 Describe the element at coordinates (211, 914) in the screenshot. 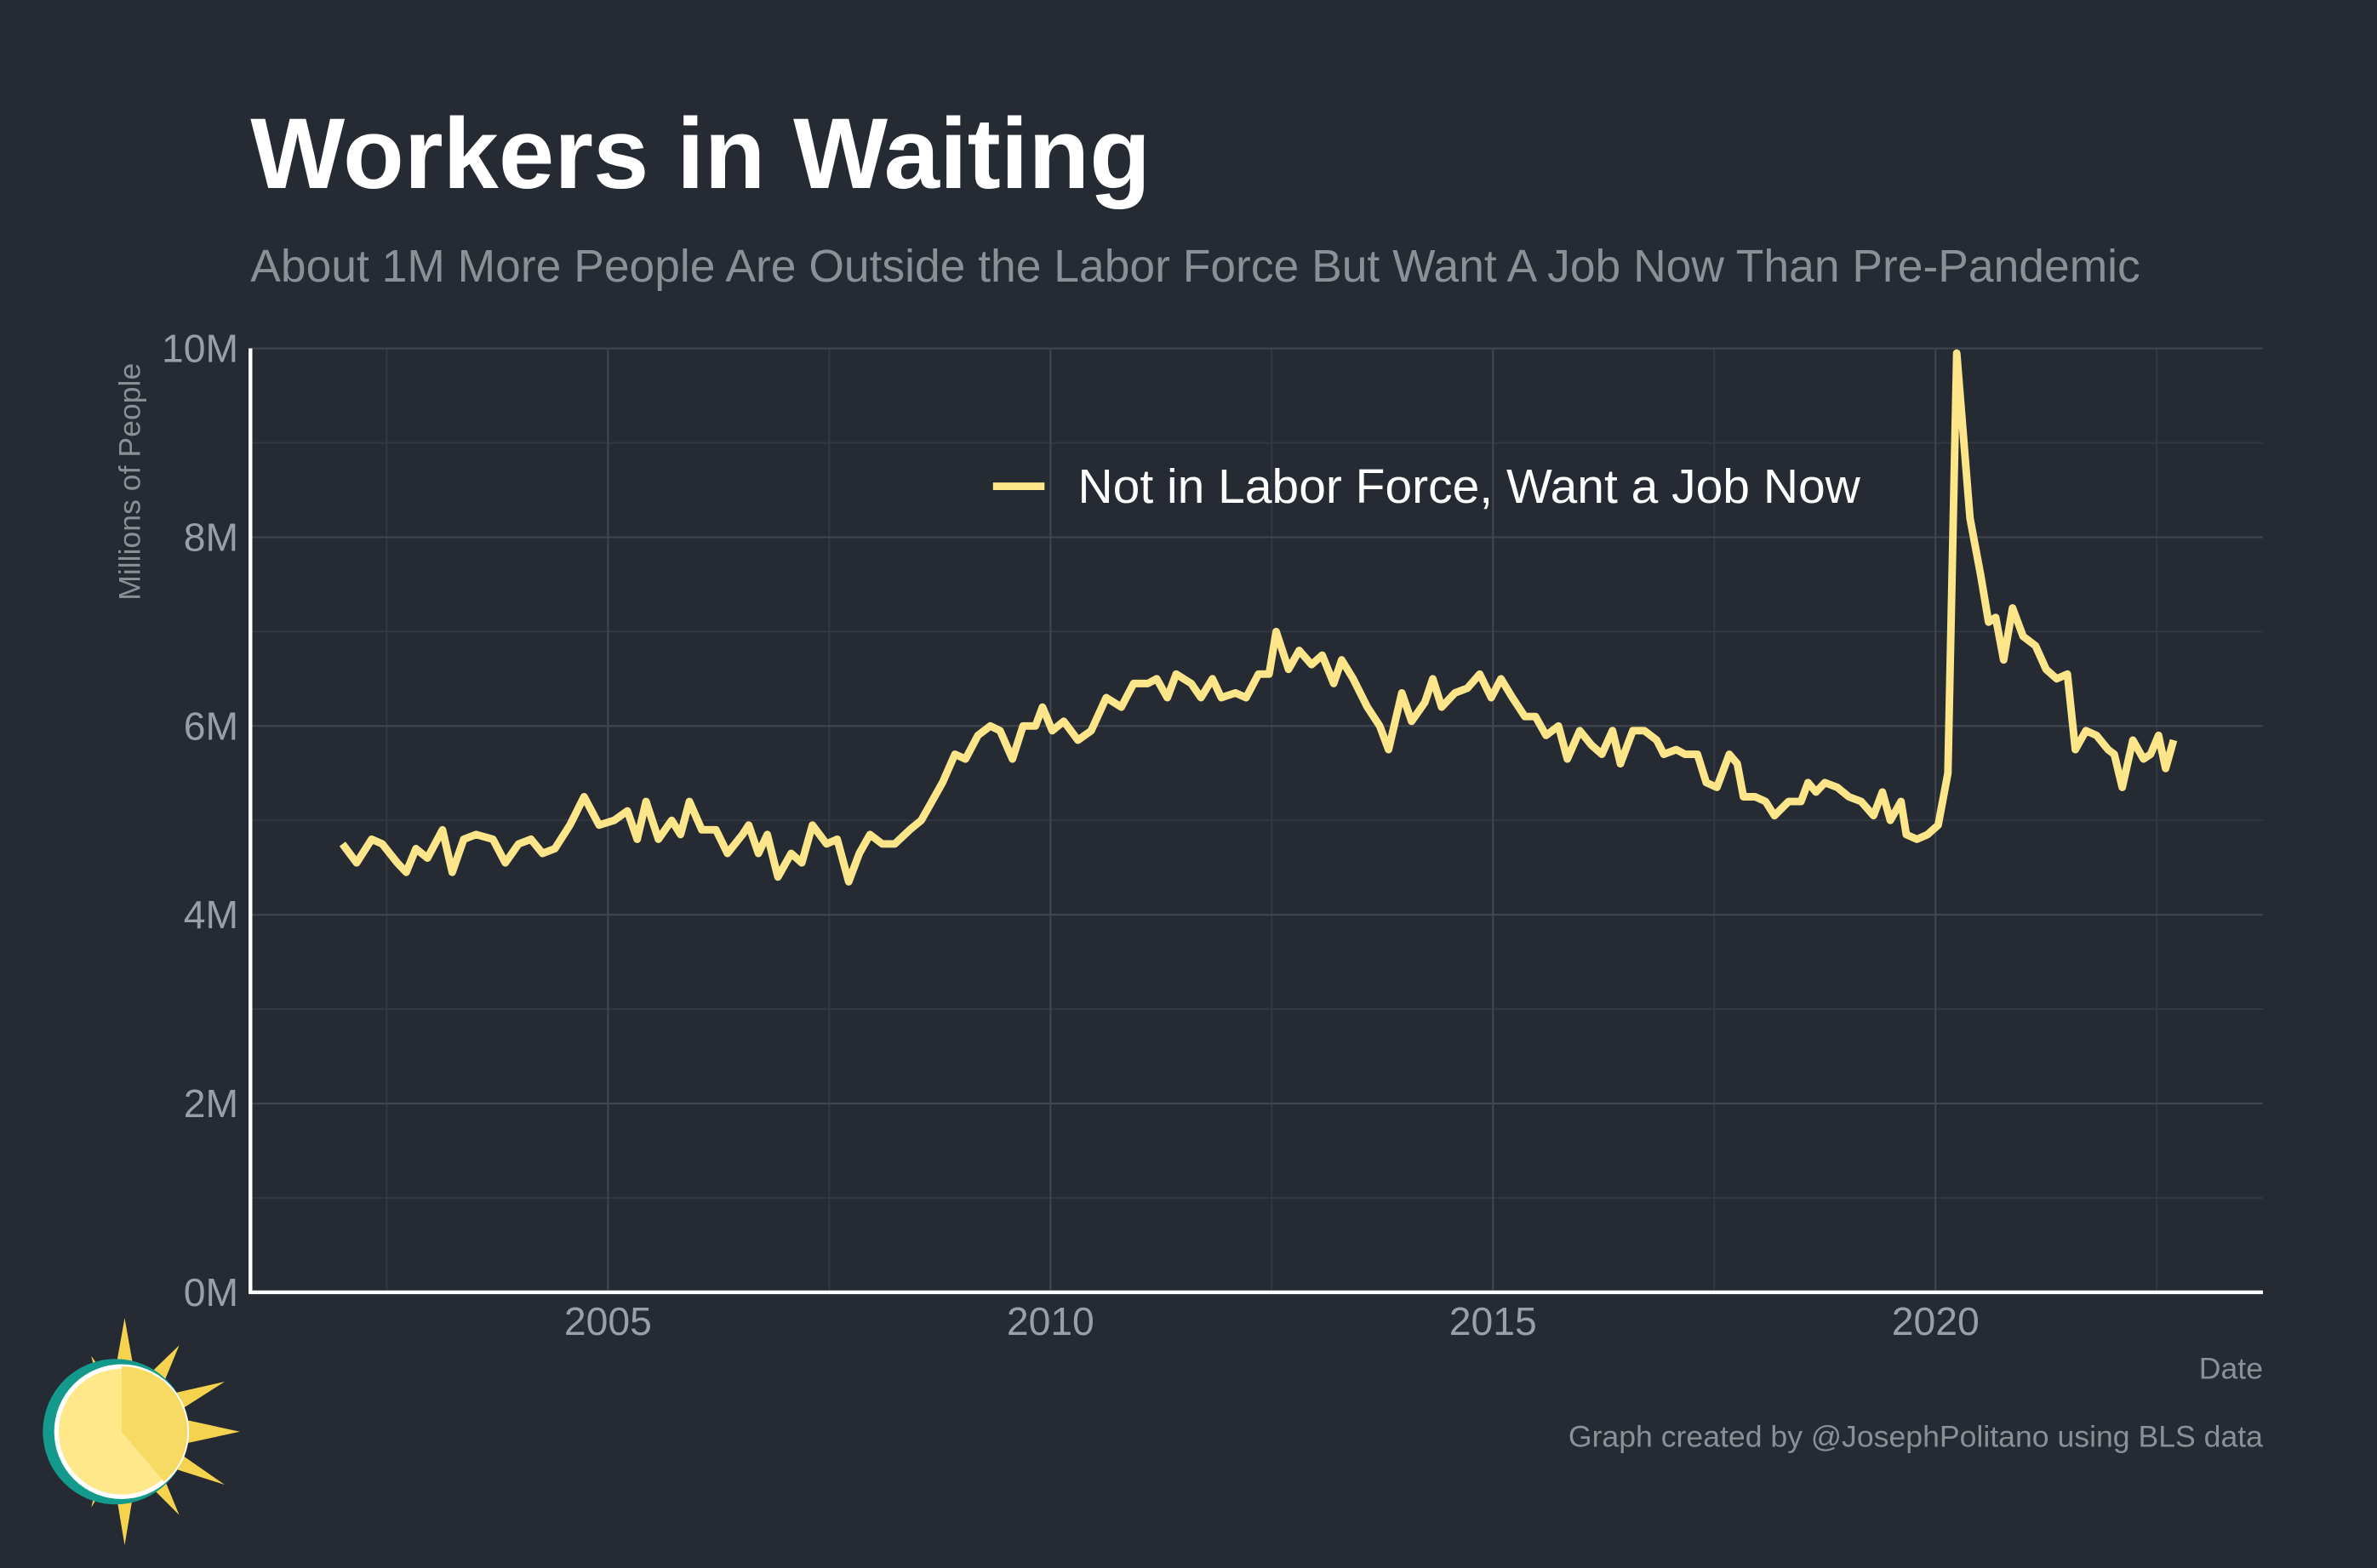

I see `y-tick-label: 4M` at that location.